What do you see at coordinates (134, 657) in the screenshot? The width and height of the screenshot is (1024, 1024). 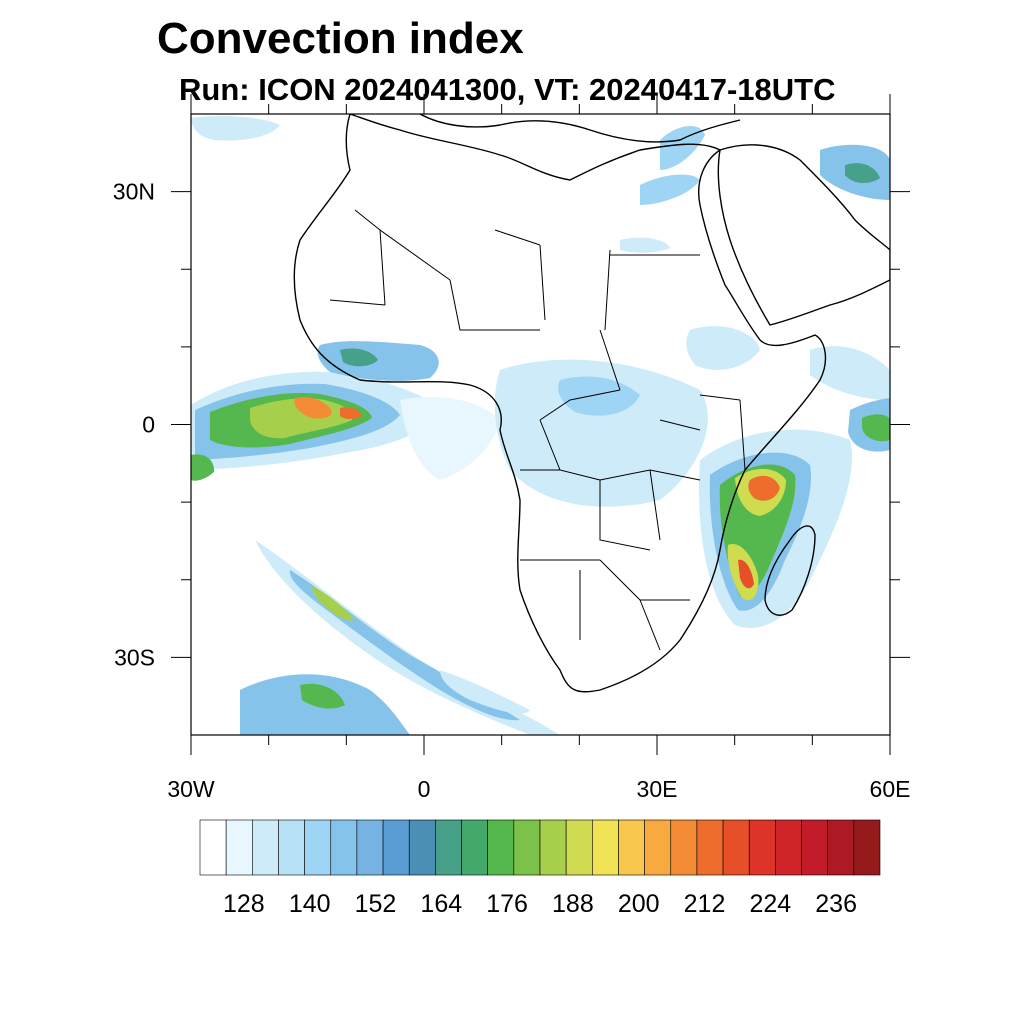 I see `lat-tick-label: 30S` at bounding box center [134, 657].